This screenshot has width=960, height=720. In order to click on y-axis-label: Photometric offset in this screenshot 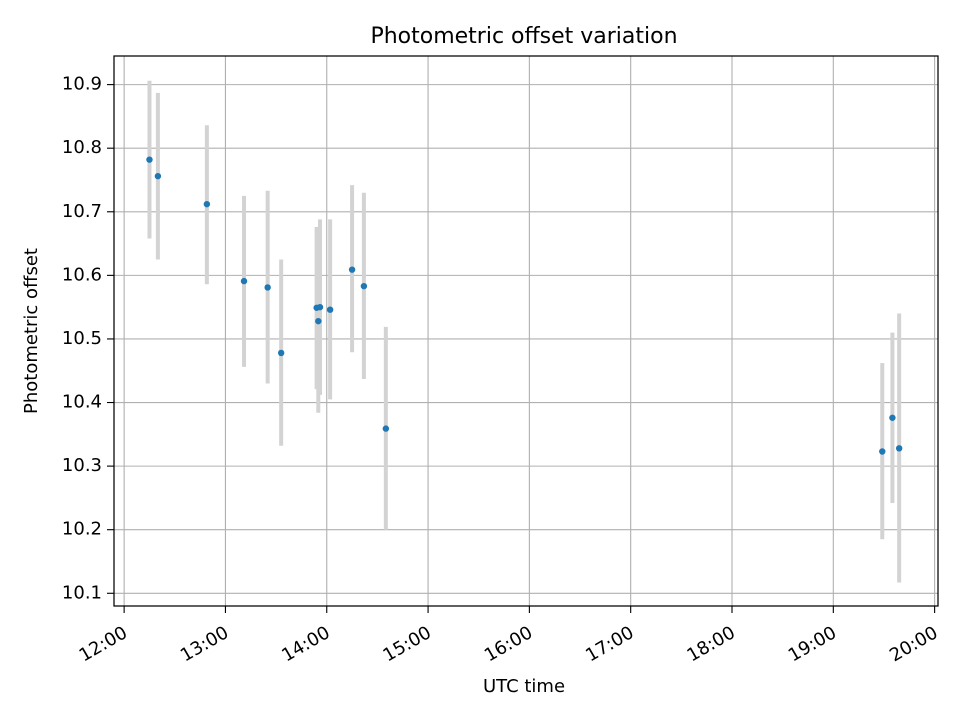, I will do `click(31, 331)`.